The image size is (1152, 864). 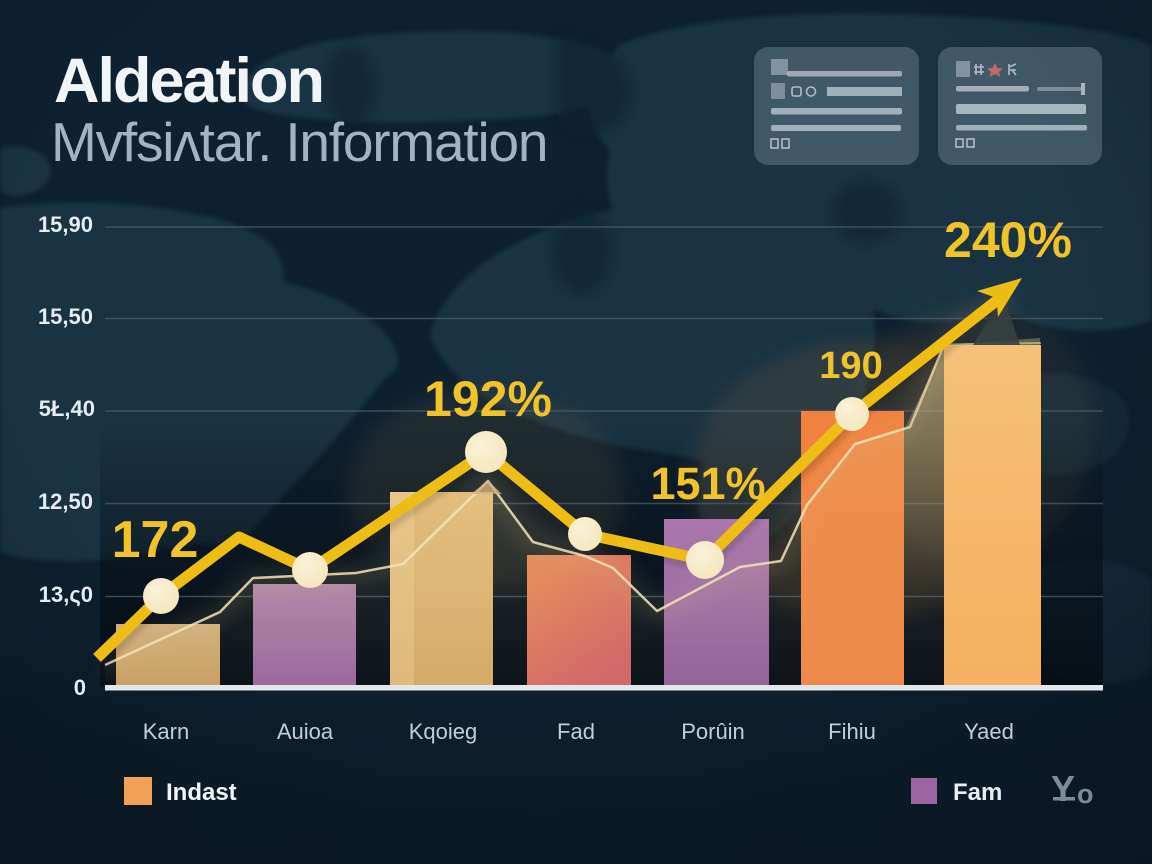 I want to click on svg-text: Fam, so click(x=977, y=792).